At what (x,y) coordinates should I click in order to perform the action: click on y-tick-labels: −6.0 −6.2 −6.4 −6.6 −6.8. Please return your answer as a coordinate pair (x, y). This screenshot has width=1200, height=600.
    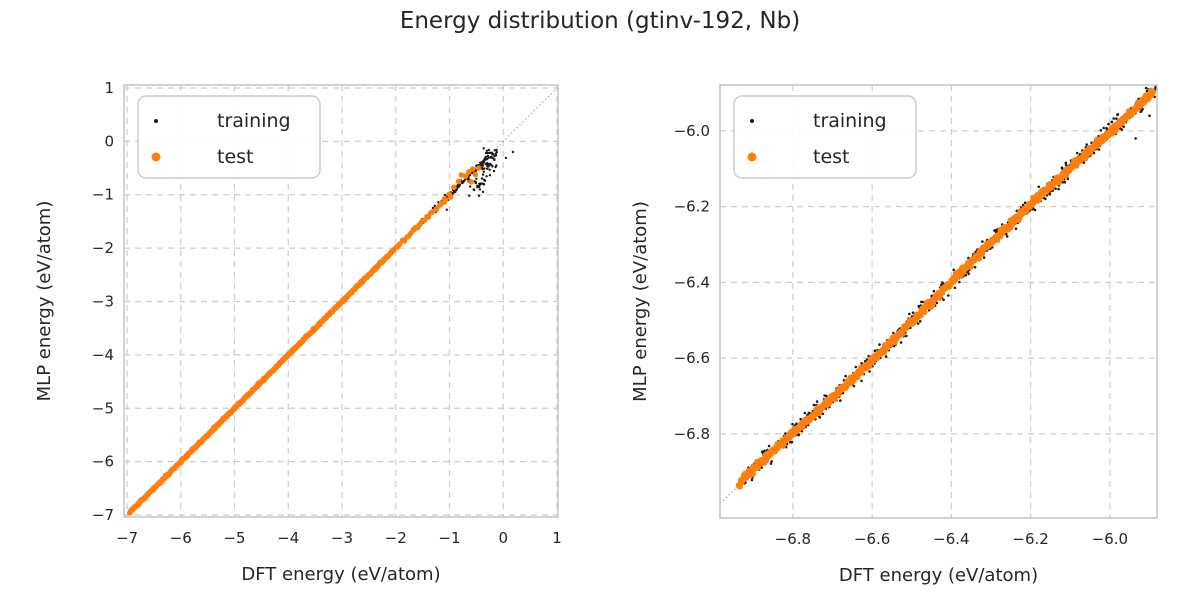
    Looking at the image, I should click on (692, 282).